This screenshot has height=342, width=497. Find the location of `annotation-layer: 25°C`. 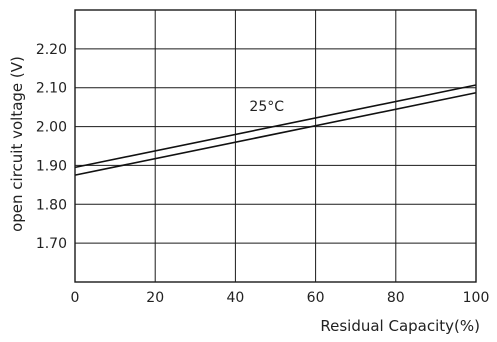

annotation-layer: 25°C is located at coordinates (266, 107).